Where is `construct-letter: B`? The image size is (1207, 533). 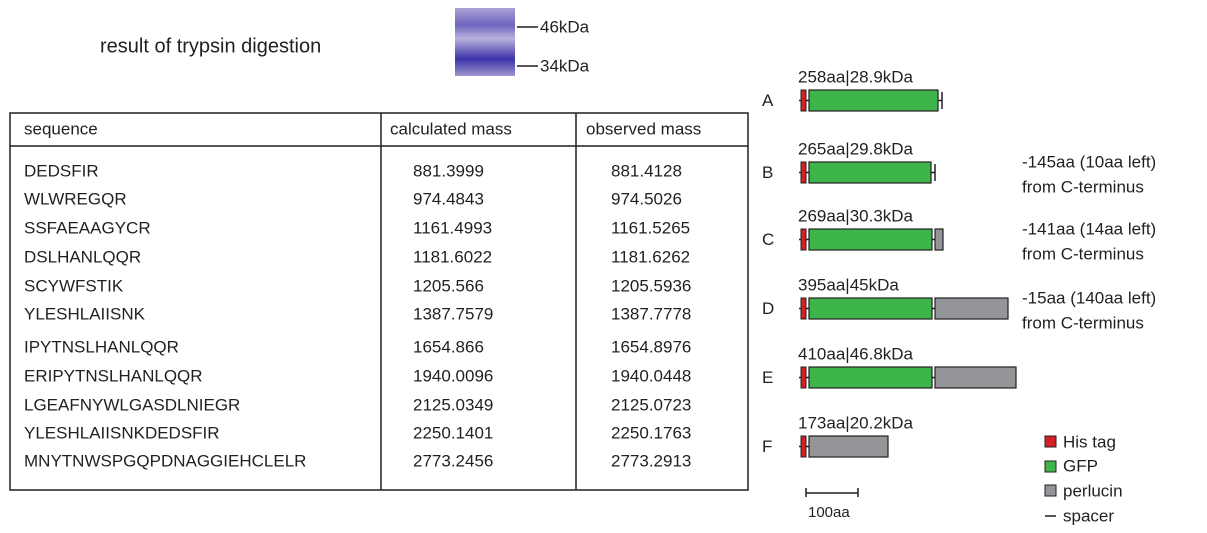
construct-letter: B is located at coordinates (767, 172).